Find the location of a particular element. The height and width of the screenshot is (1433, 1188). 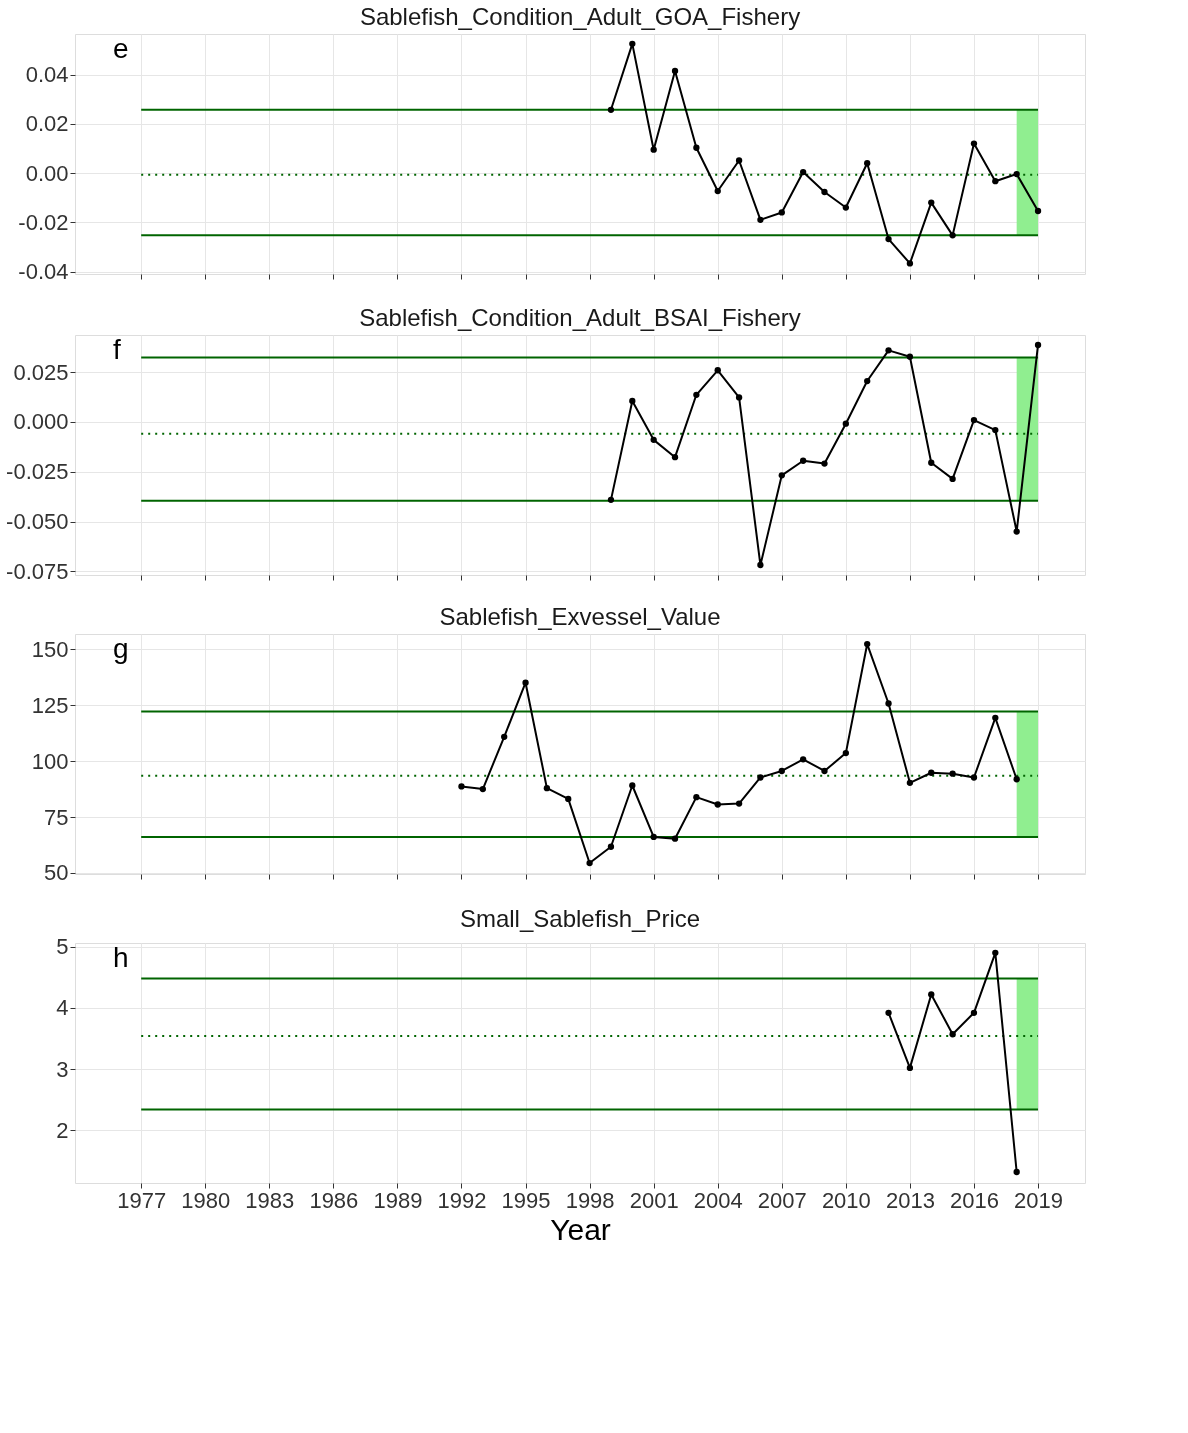

x-tick-label: 1998 is located at coordinates (590, 1200).